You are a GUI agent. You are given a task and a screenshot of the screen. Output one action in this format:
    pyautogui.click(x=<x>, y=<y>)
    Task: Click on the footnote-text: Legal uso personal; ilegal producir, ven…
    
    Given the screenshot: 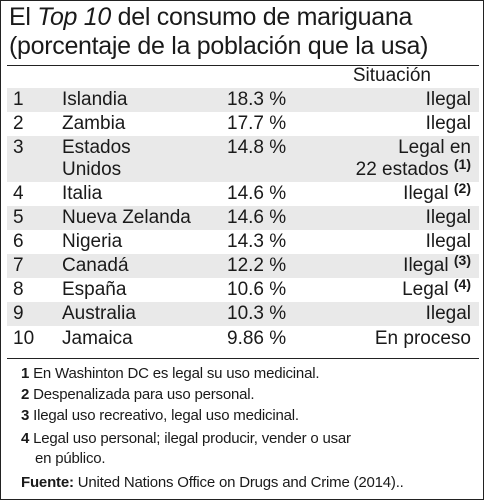 What is the action you would take?
    pyautogui.click(x=192, y=438)
    